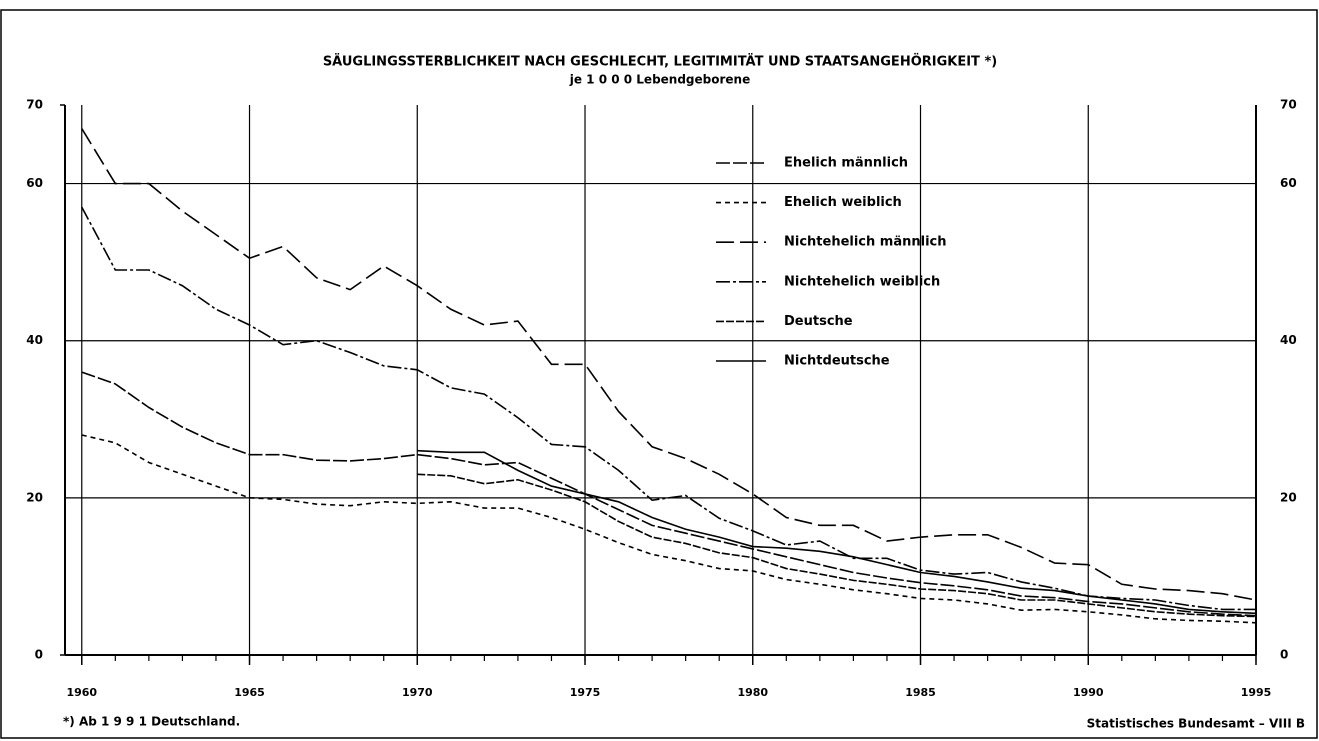  I want to click on x-tick-label: 1965, so click(249, 692).